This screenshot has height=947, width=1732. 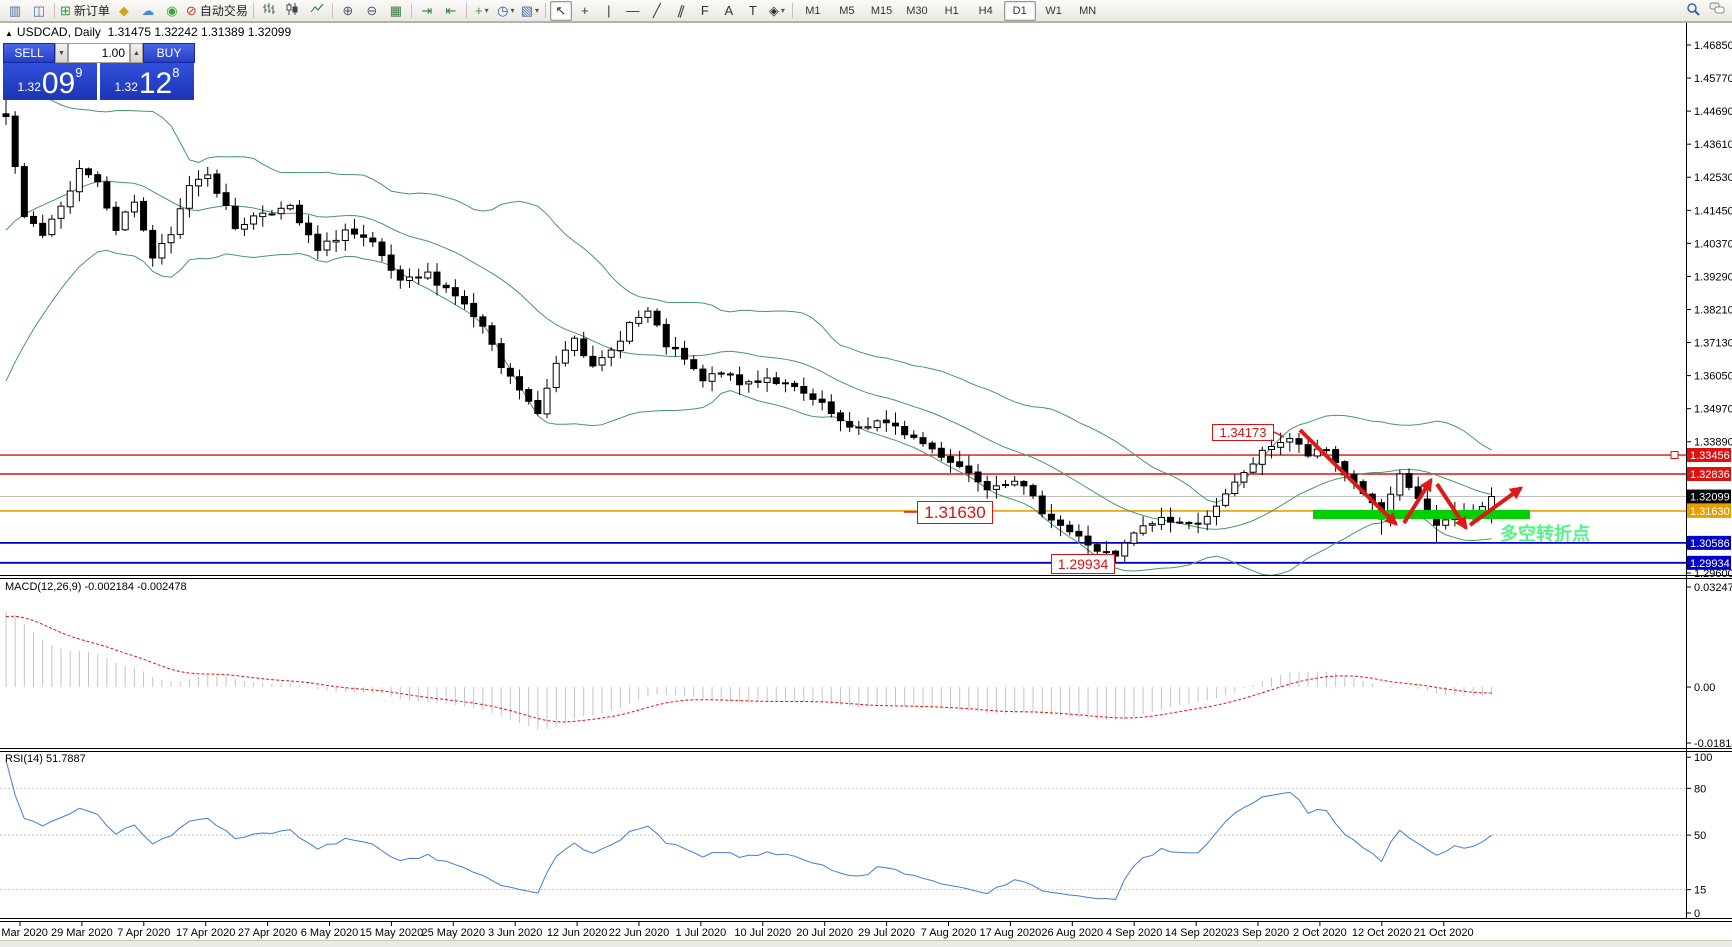 I want to click on symbol-title: USDCAD, Daily, so click(x=58, y=32).